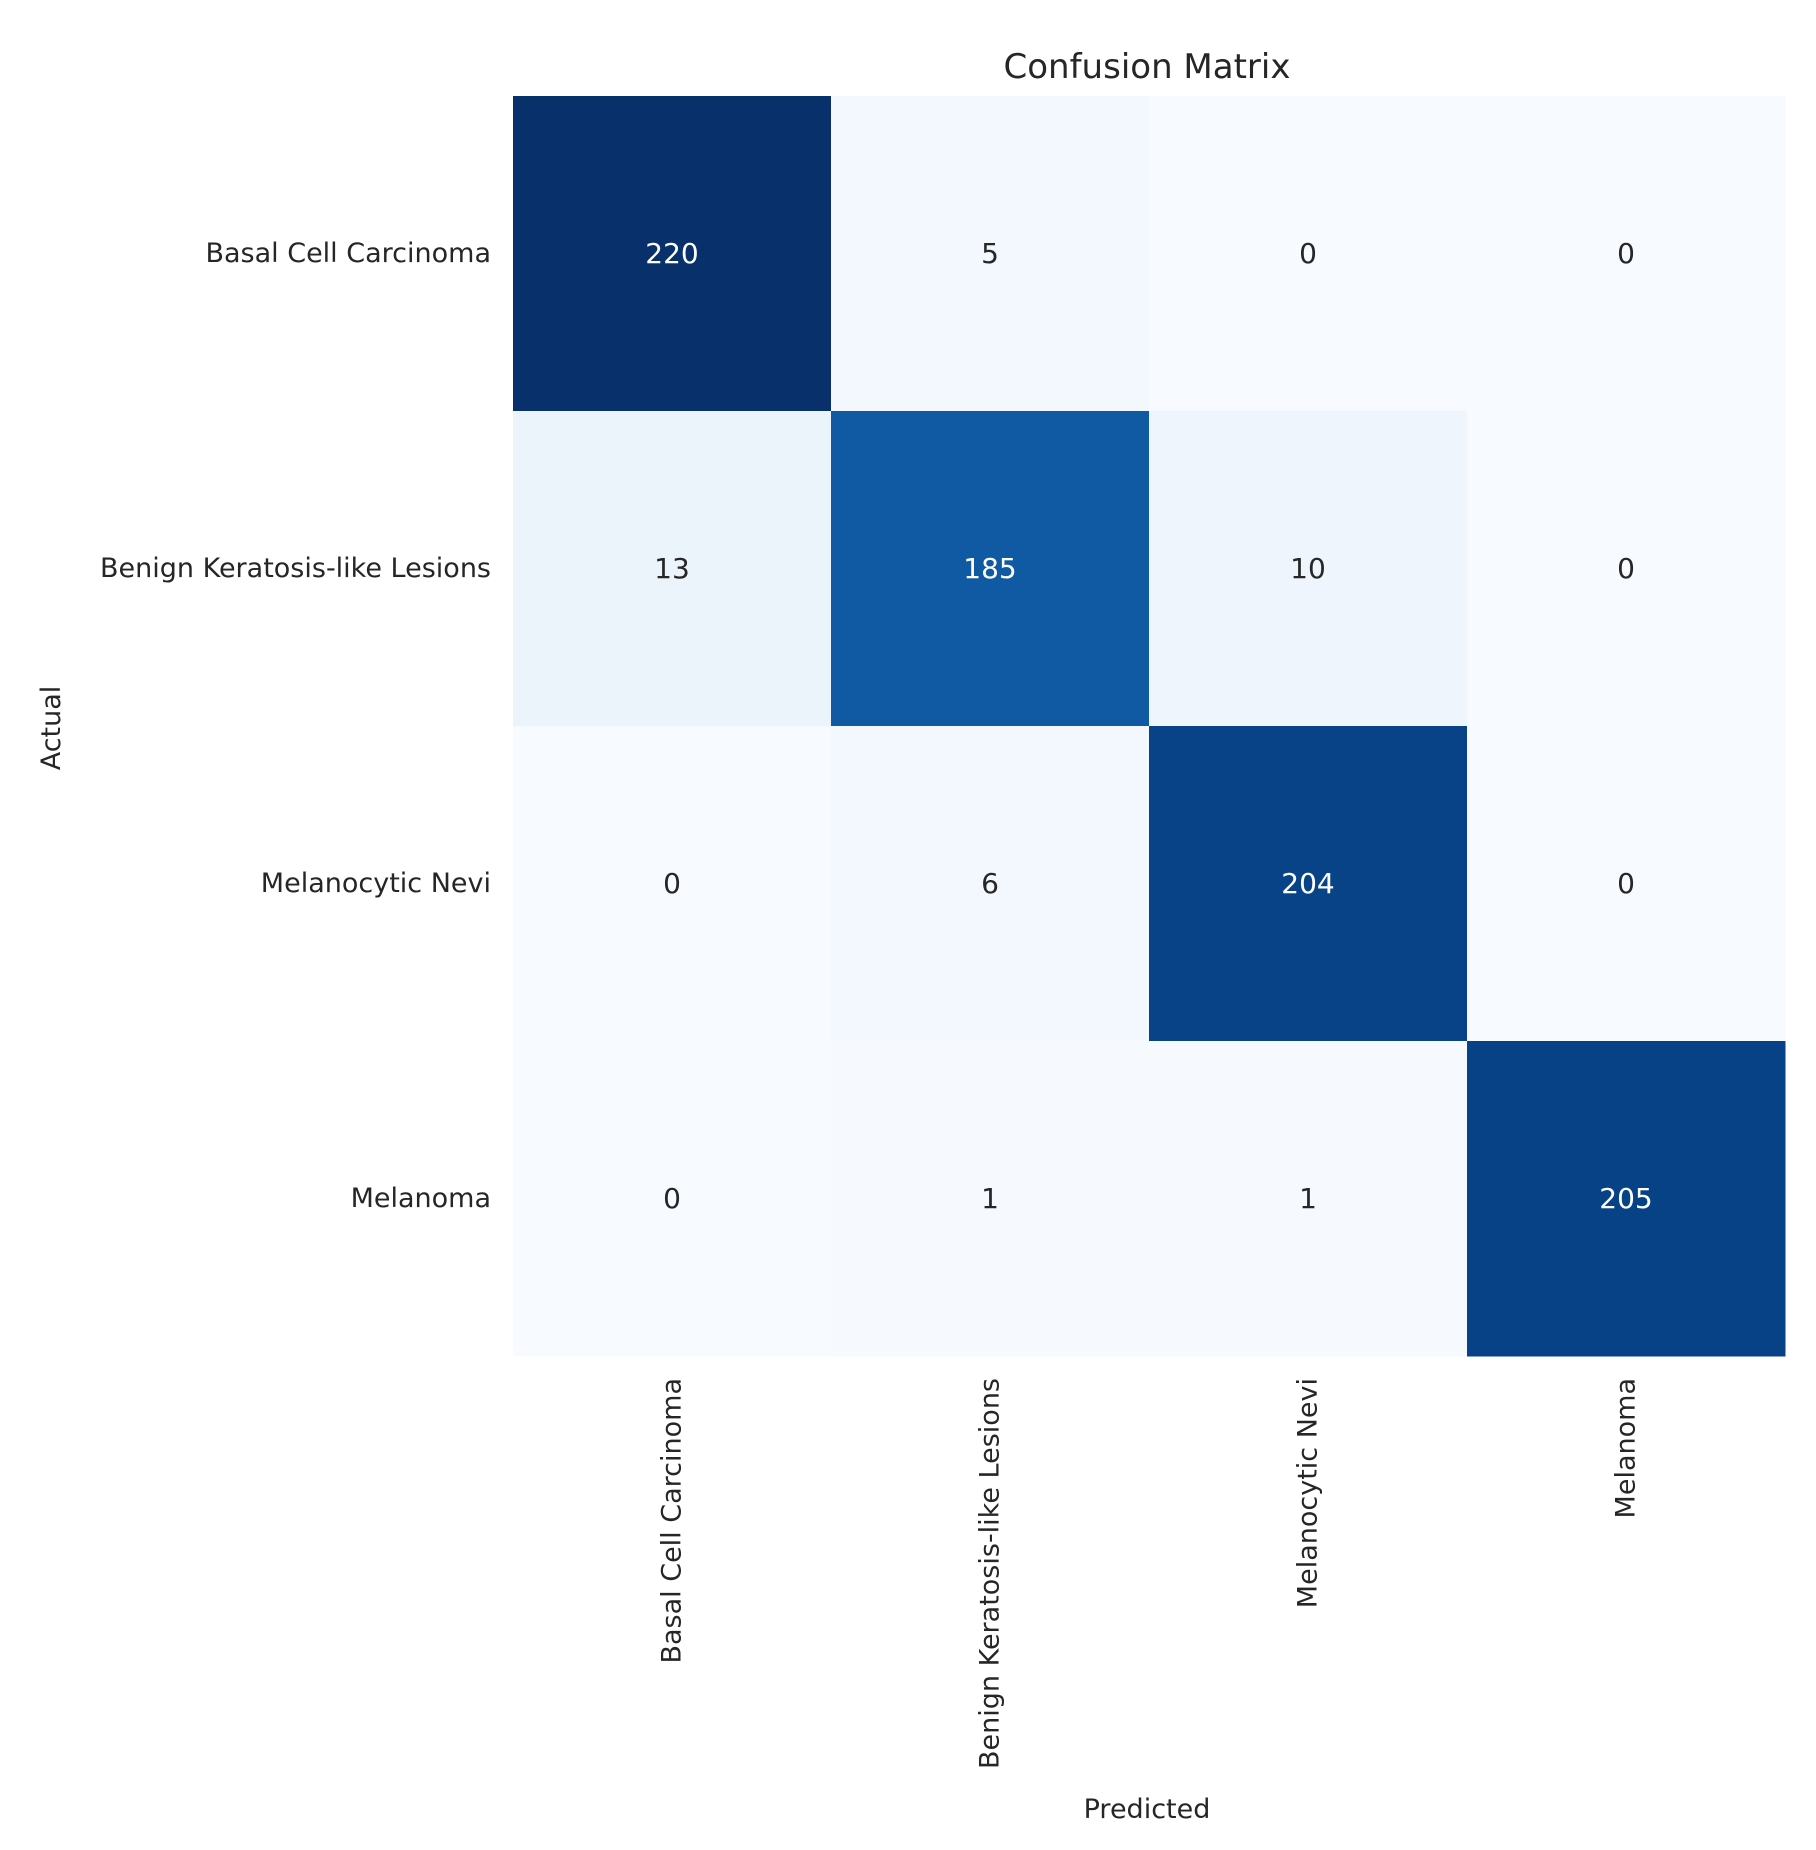 This screenshot has width=1816, height=1850. I want to click on cell-value-r3-c3: 205, so click(1625, 1198).